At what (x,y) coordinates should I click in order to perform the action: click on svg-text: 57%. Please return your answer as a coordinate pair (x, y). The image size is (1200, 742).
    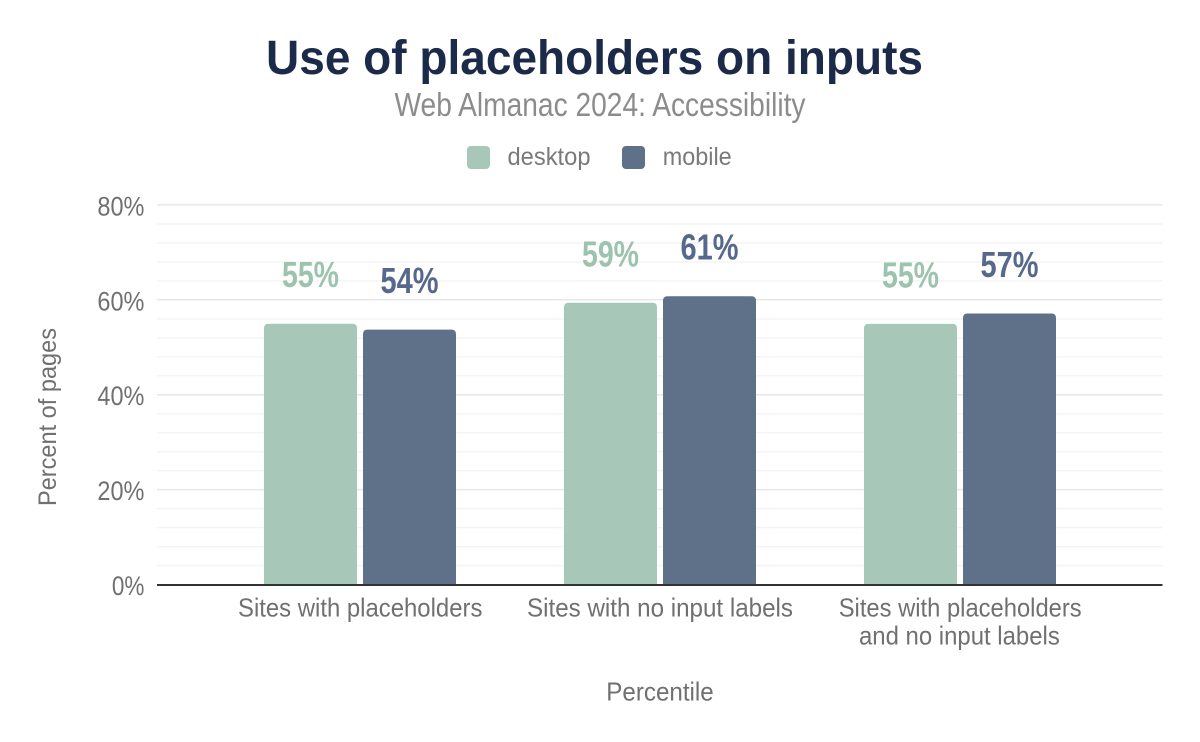
    Looking at the image, I should click on (1010, 264).